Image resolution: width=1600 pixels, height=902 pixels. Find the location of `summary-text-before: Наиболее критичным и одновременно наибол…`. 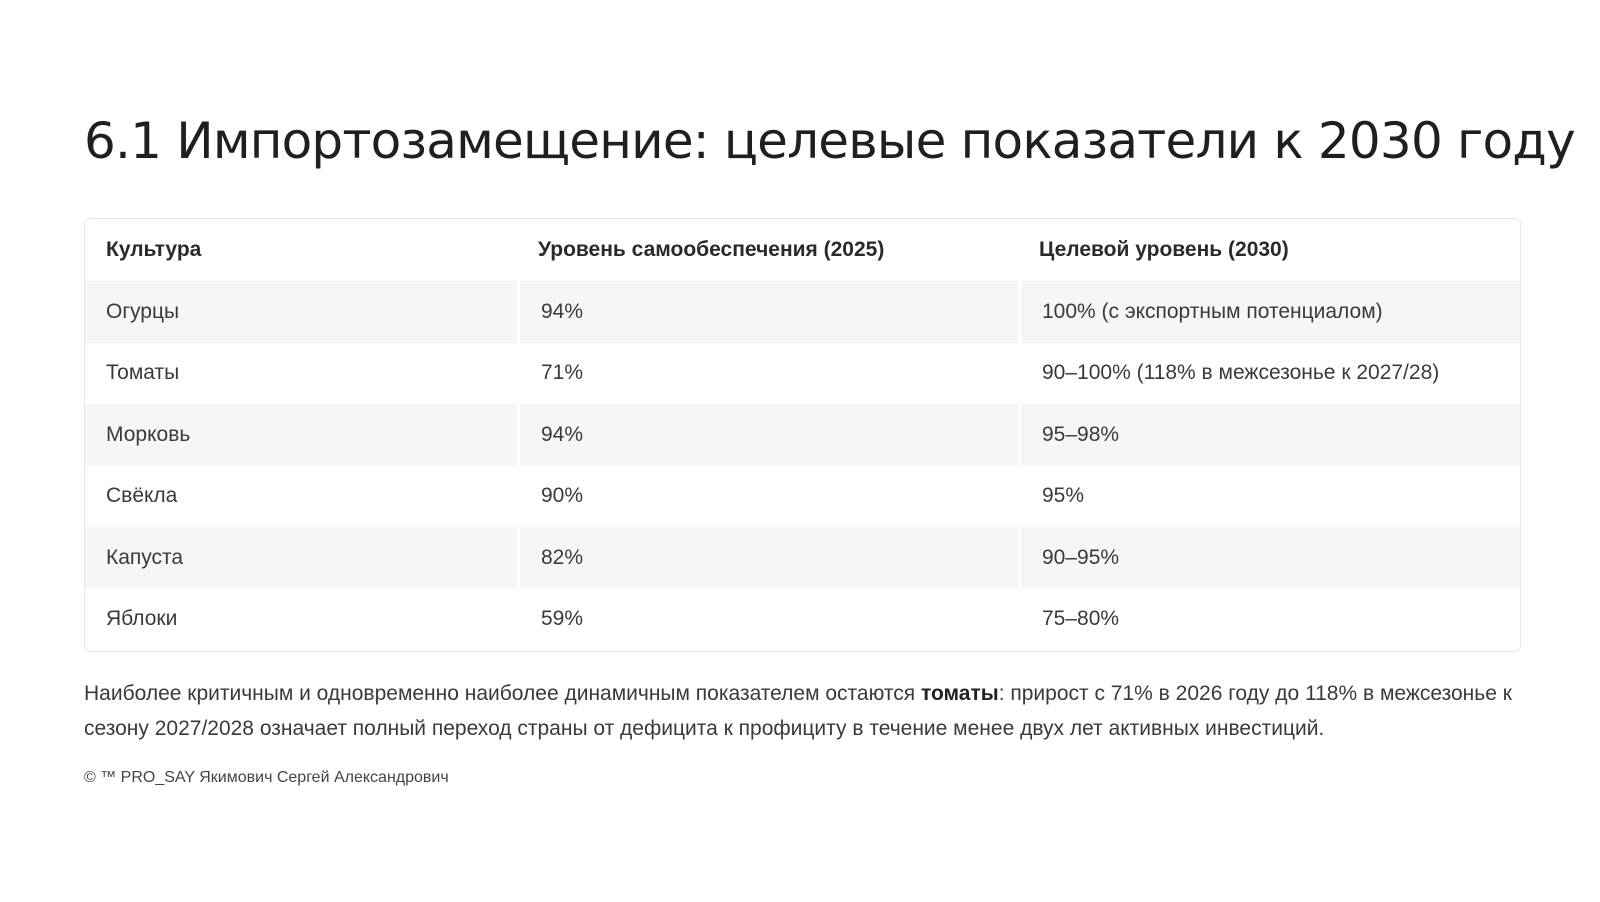

summary-text-before: Наиболее критичным и одновременно наибол… is located at coordinates (502, 693).